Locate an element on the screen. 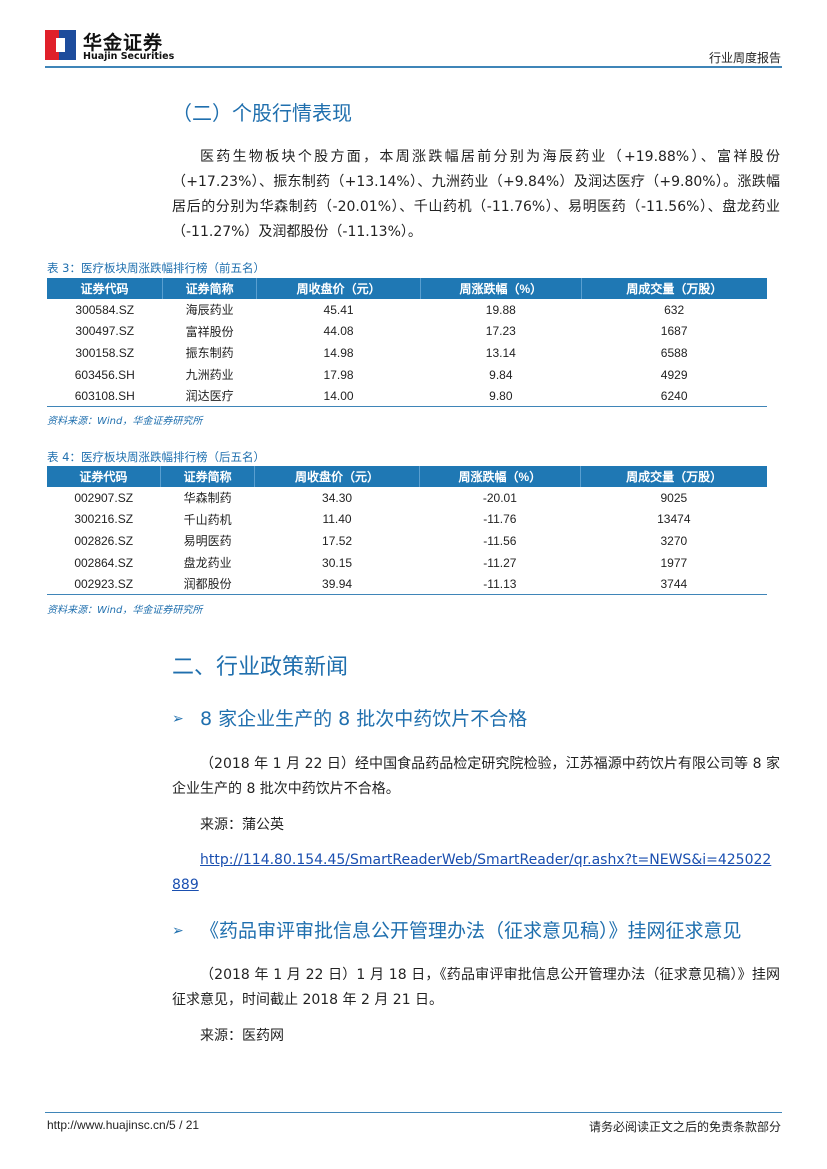  table-cell: 3744 is located at coordinates (673, 584).